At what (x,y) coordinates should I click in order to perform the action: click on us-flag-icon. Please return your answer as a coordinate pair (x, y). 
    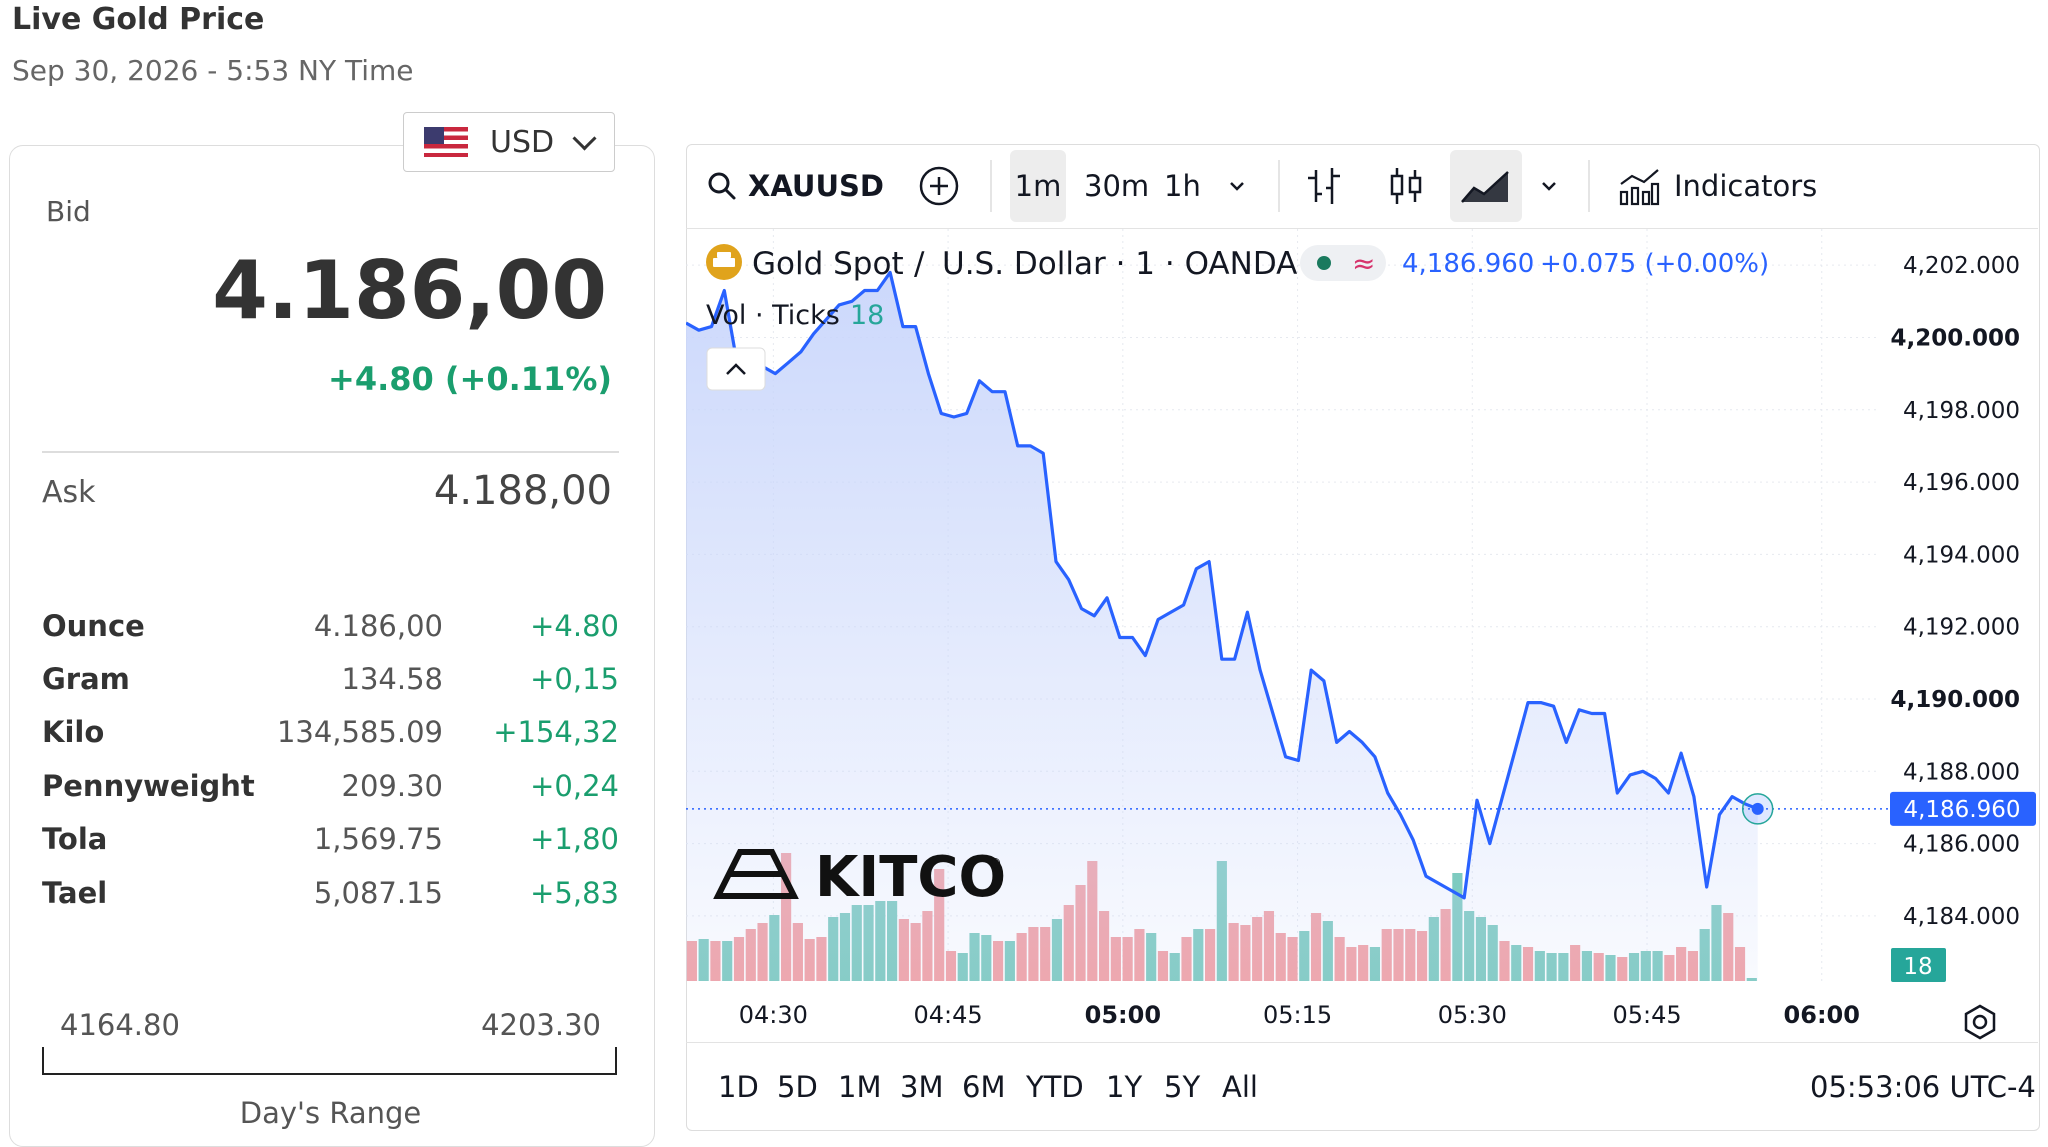
    Looking at the image, I should click on (446, 142).